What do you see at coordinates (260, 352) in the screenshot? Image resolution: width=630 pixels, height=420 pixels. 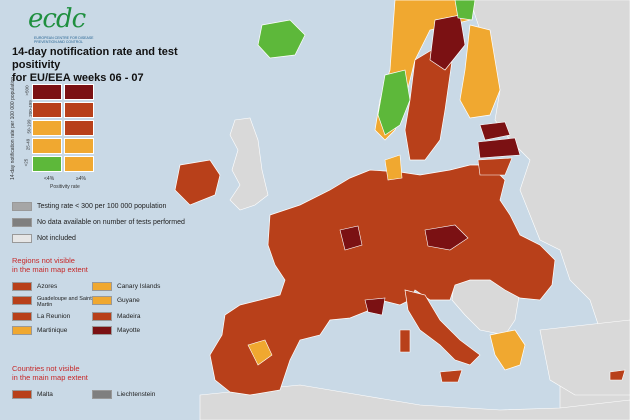 I see `spain-orange-region` at bounding box center [260, 352].